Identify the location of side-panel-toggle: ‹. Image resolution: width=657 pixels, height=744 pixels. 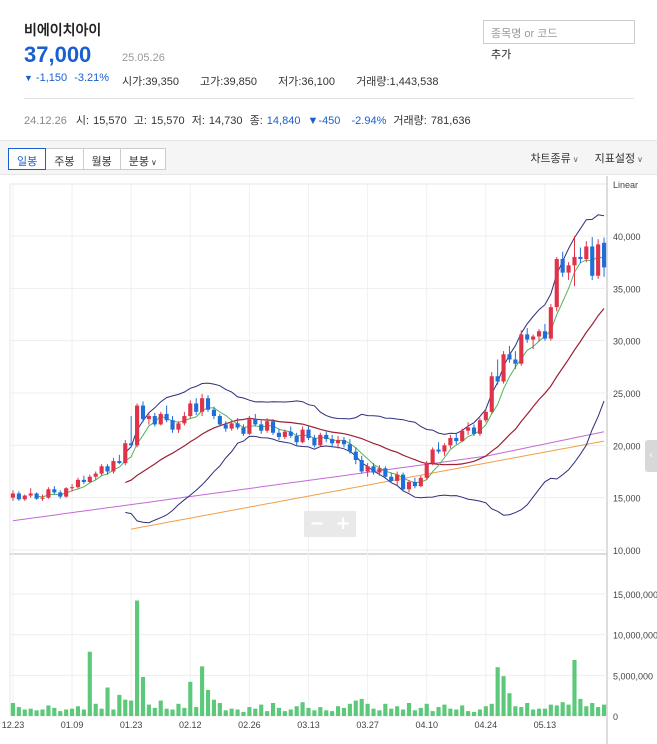
(651, 456).